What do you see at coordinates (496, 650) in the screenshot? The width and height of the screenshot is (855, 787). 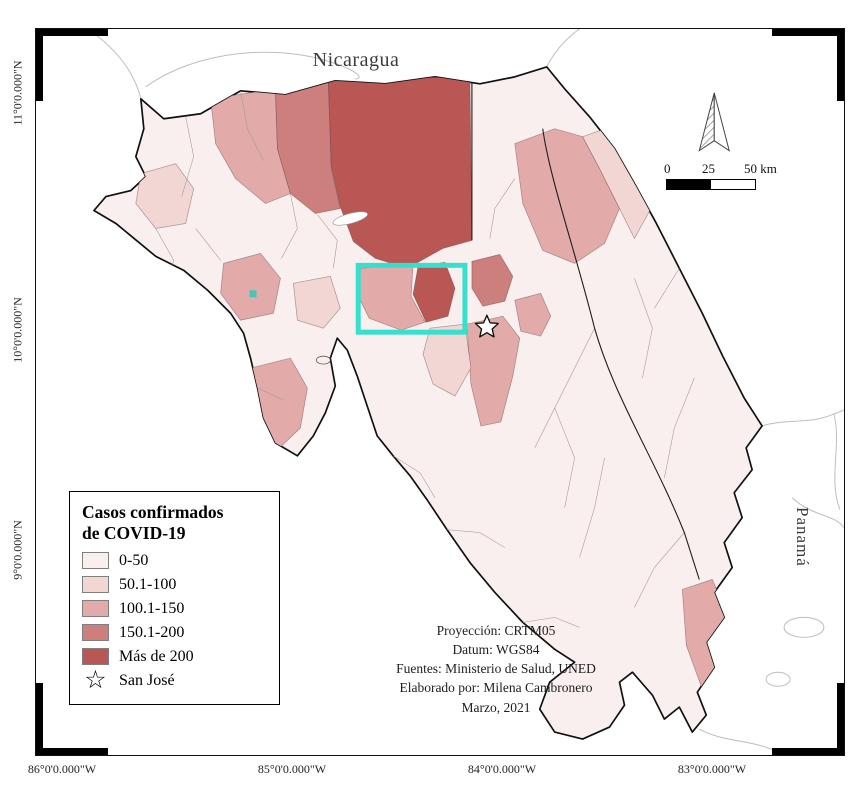 I see `credit-datum: Datum: WGS84` at bounding box center [496, 650].